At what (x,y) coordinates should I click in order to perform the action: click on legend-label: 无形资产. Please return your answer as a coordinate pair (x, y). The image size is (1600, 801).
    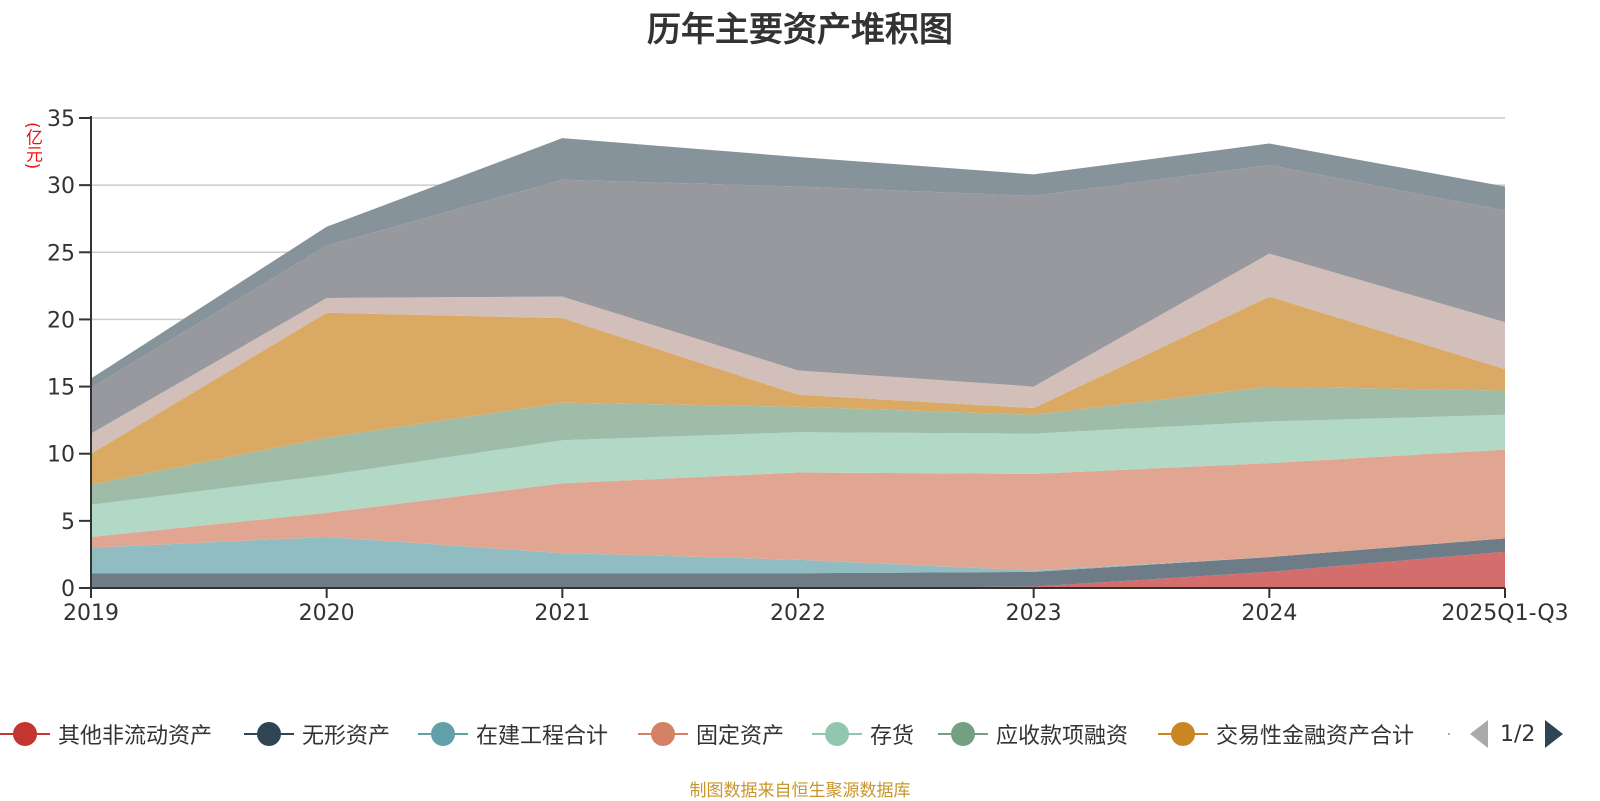
    Looking at the image, I should click on (346, 736).